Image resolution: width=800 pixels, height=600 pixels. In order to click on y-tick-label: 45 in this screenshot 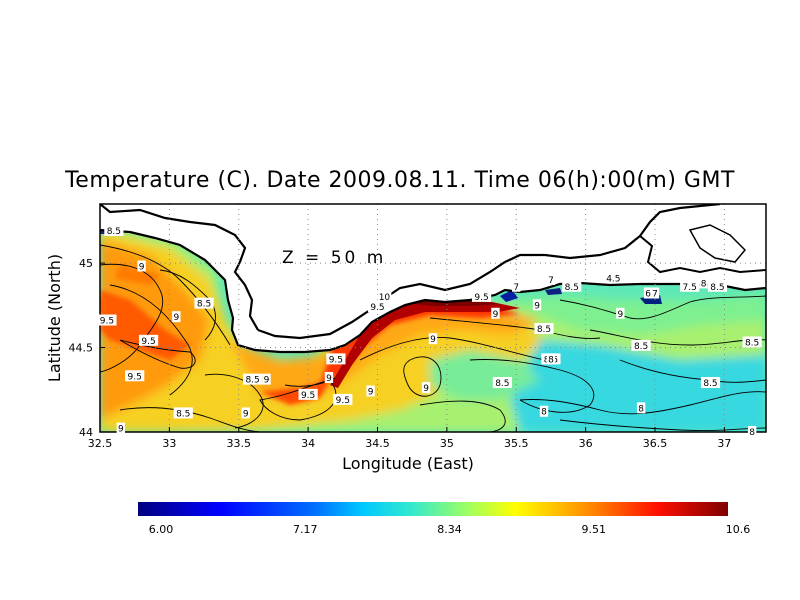, I will do `click(86, 263)`.